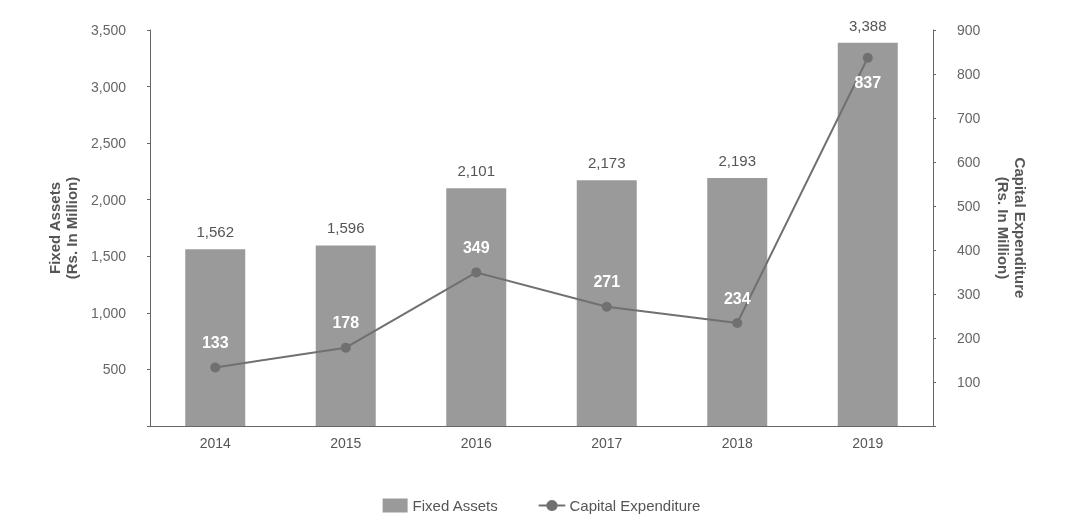 This screenshot has height=526, width=1083. What do you see at coordinates (969, 206) in the screenshot?
I see `y2-tick-label: 500` at bounding box center [969, 206].